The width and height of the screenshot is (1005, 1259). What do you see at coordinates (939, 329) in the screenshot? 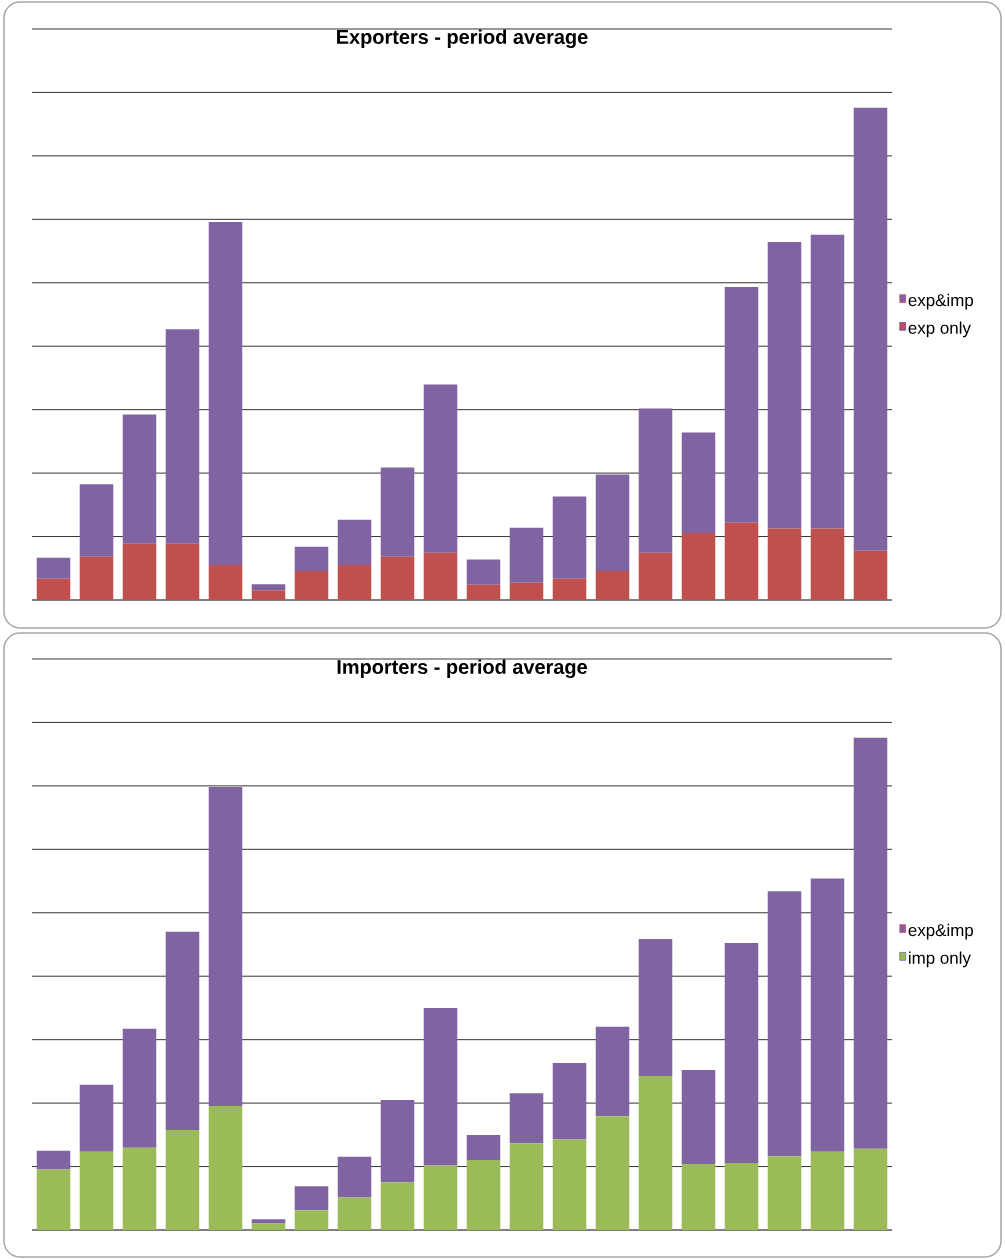
I see `legend-label: exp only` at bounding box center [939, 329].